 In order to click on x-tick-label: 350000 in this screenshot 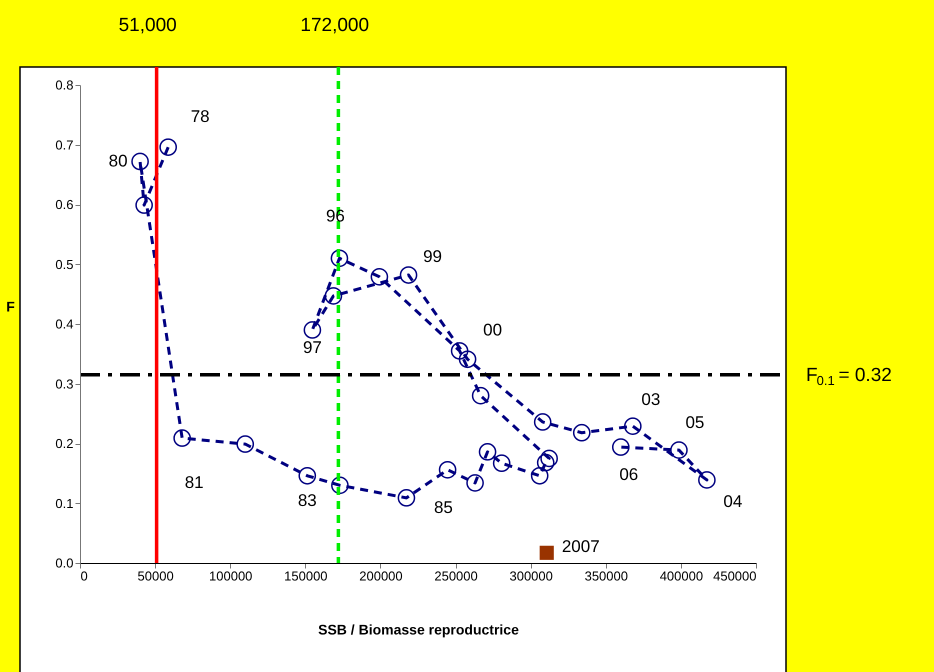, I will do `click(606, 576)`.